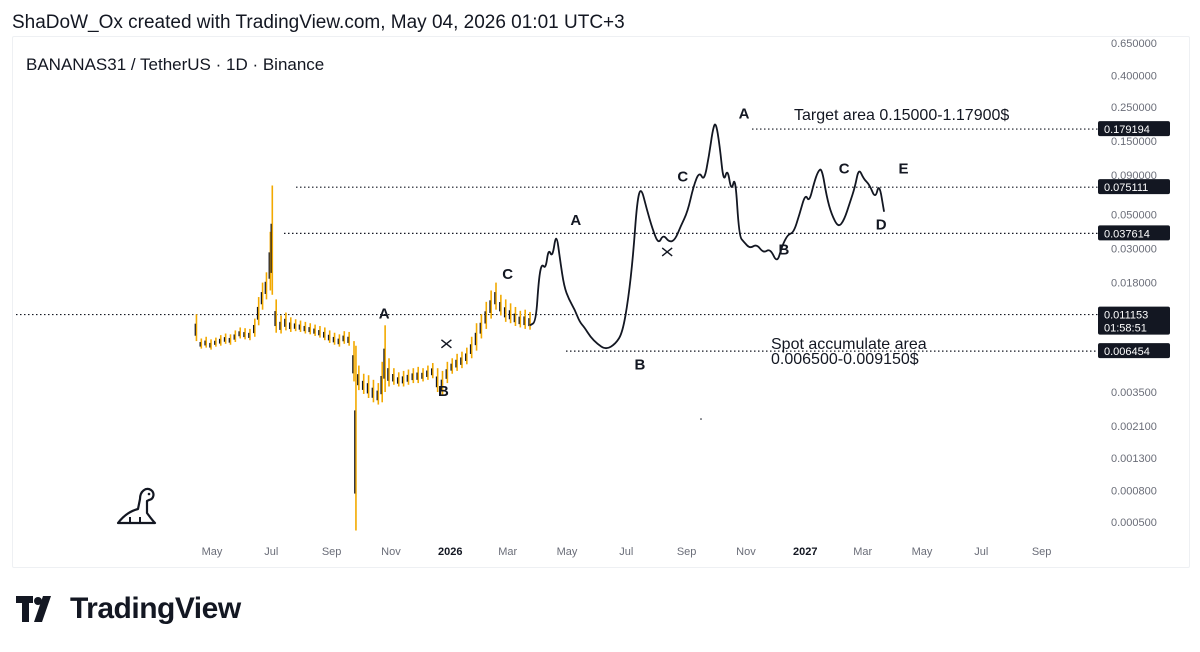  Describe the element at coordinates (1134, 393) in the screenshot. I see `price-tick-label: 0.003500` at that location.